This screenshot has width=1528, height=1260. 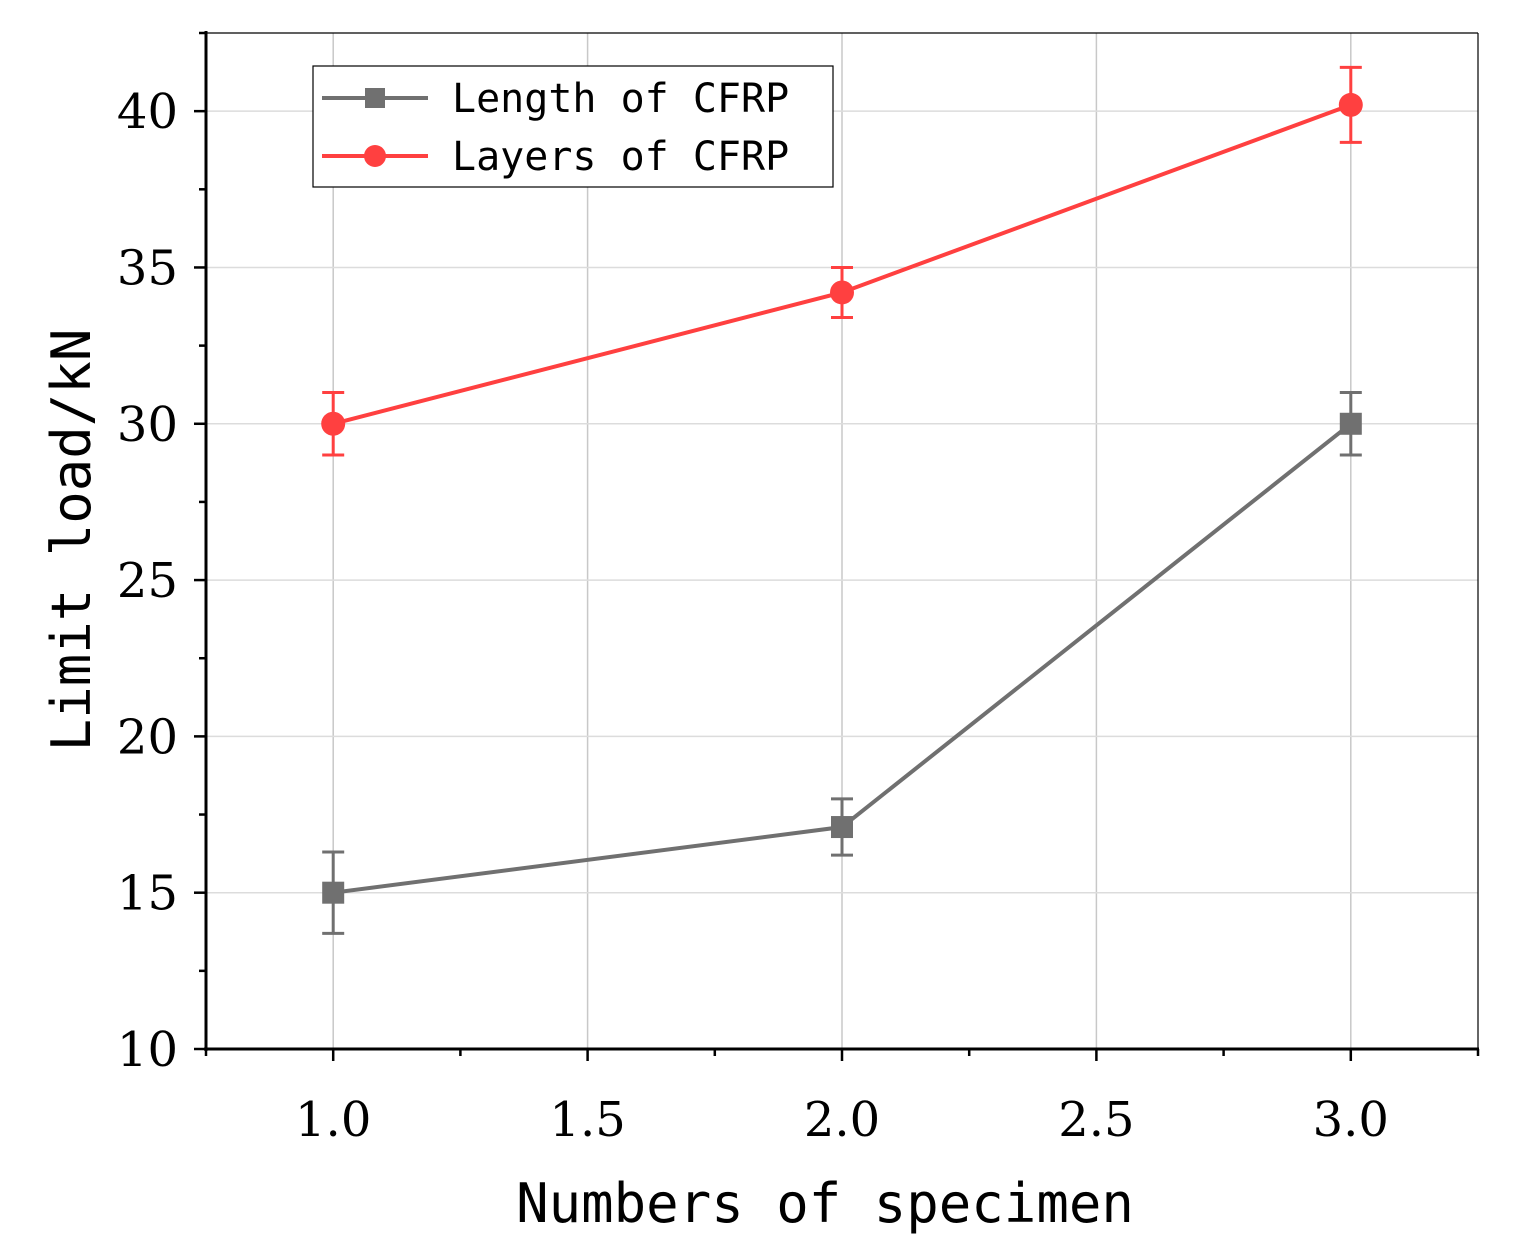 I want to click on legend-label: Layers of CFRP, so click(x=620, y=157).